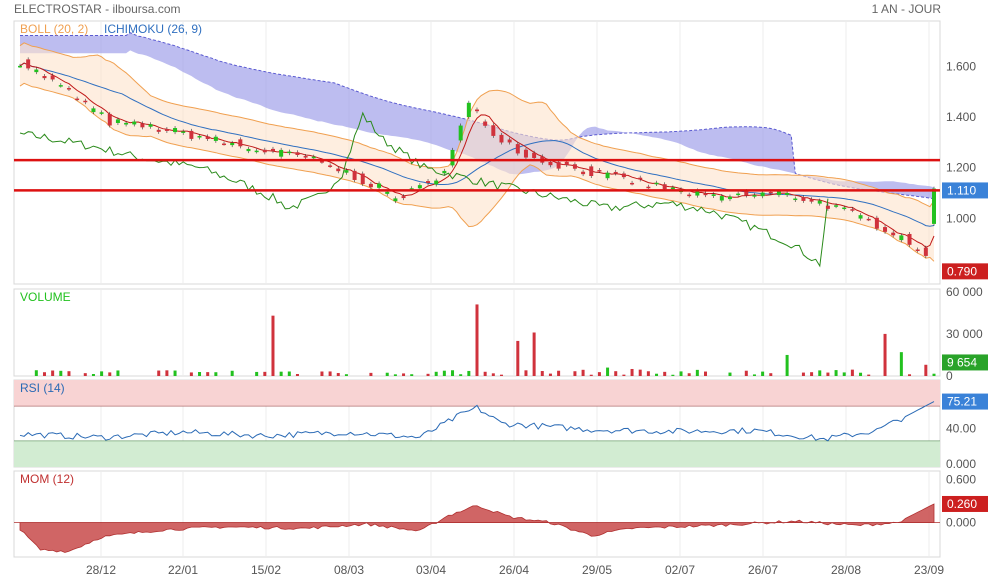 The width and height of the screenshot is (990, 580). I want to click on volume-tick-label: 30 000, so click(964, 334).